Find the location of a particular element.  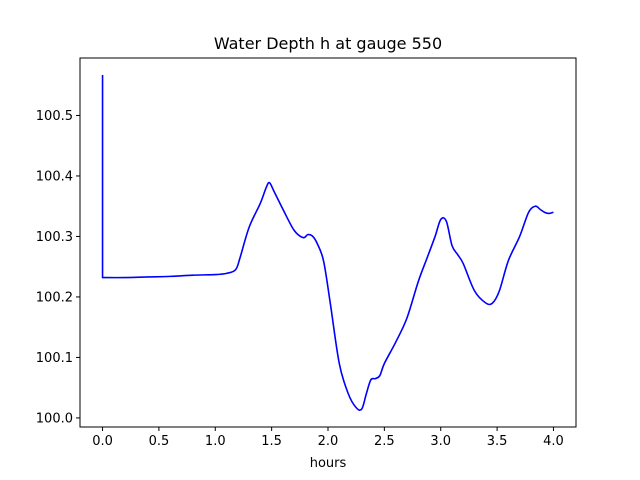

x-tick-label: 3.5 is located at coordinates (497, 441).